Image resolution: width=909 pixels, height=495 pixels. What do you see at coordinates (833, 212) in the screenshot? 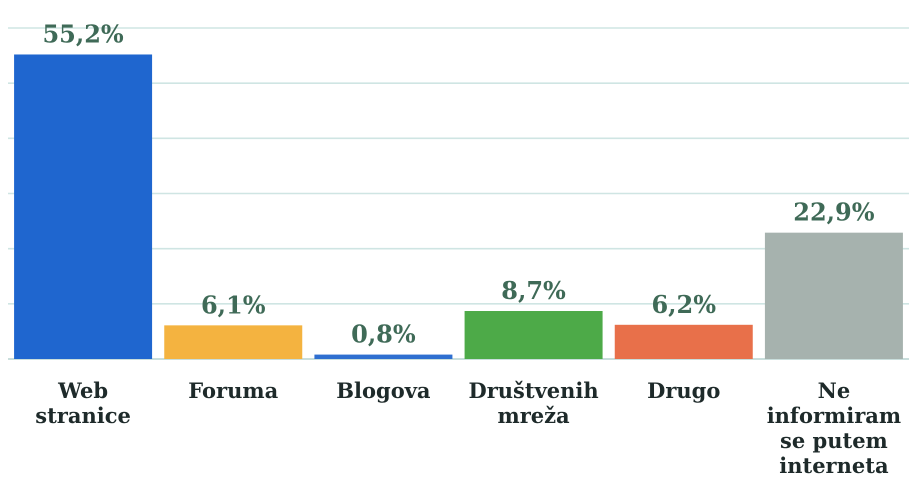
I see `data-label: 22,9%` at bounding box center [833, 212].